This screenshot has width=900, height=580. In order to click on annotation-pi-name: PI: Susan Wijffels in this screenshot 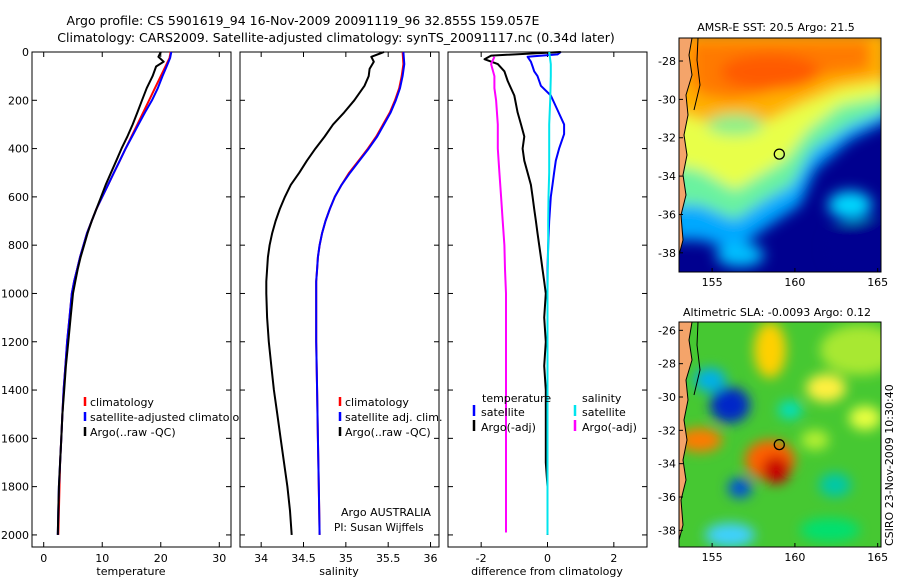, I will do `click(379, 528)`.